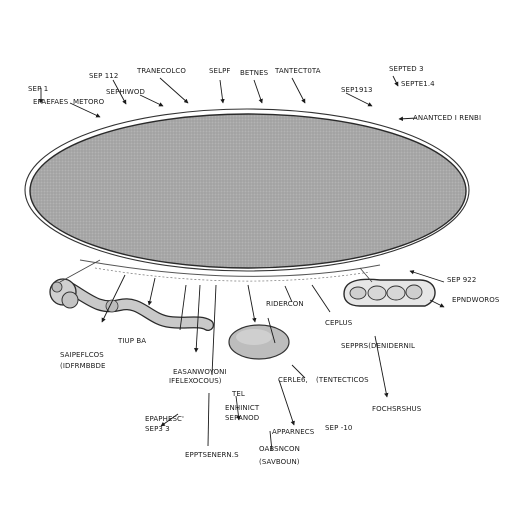 The width and height of the screenshot is (512, 512). I want to click on label-bottom-mid-3: APPARNECS, so click(293, 432).